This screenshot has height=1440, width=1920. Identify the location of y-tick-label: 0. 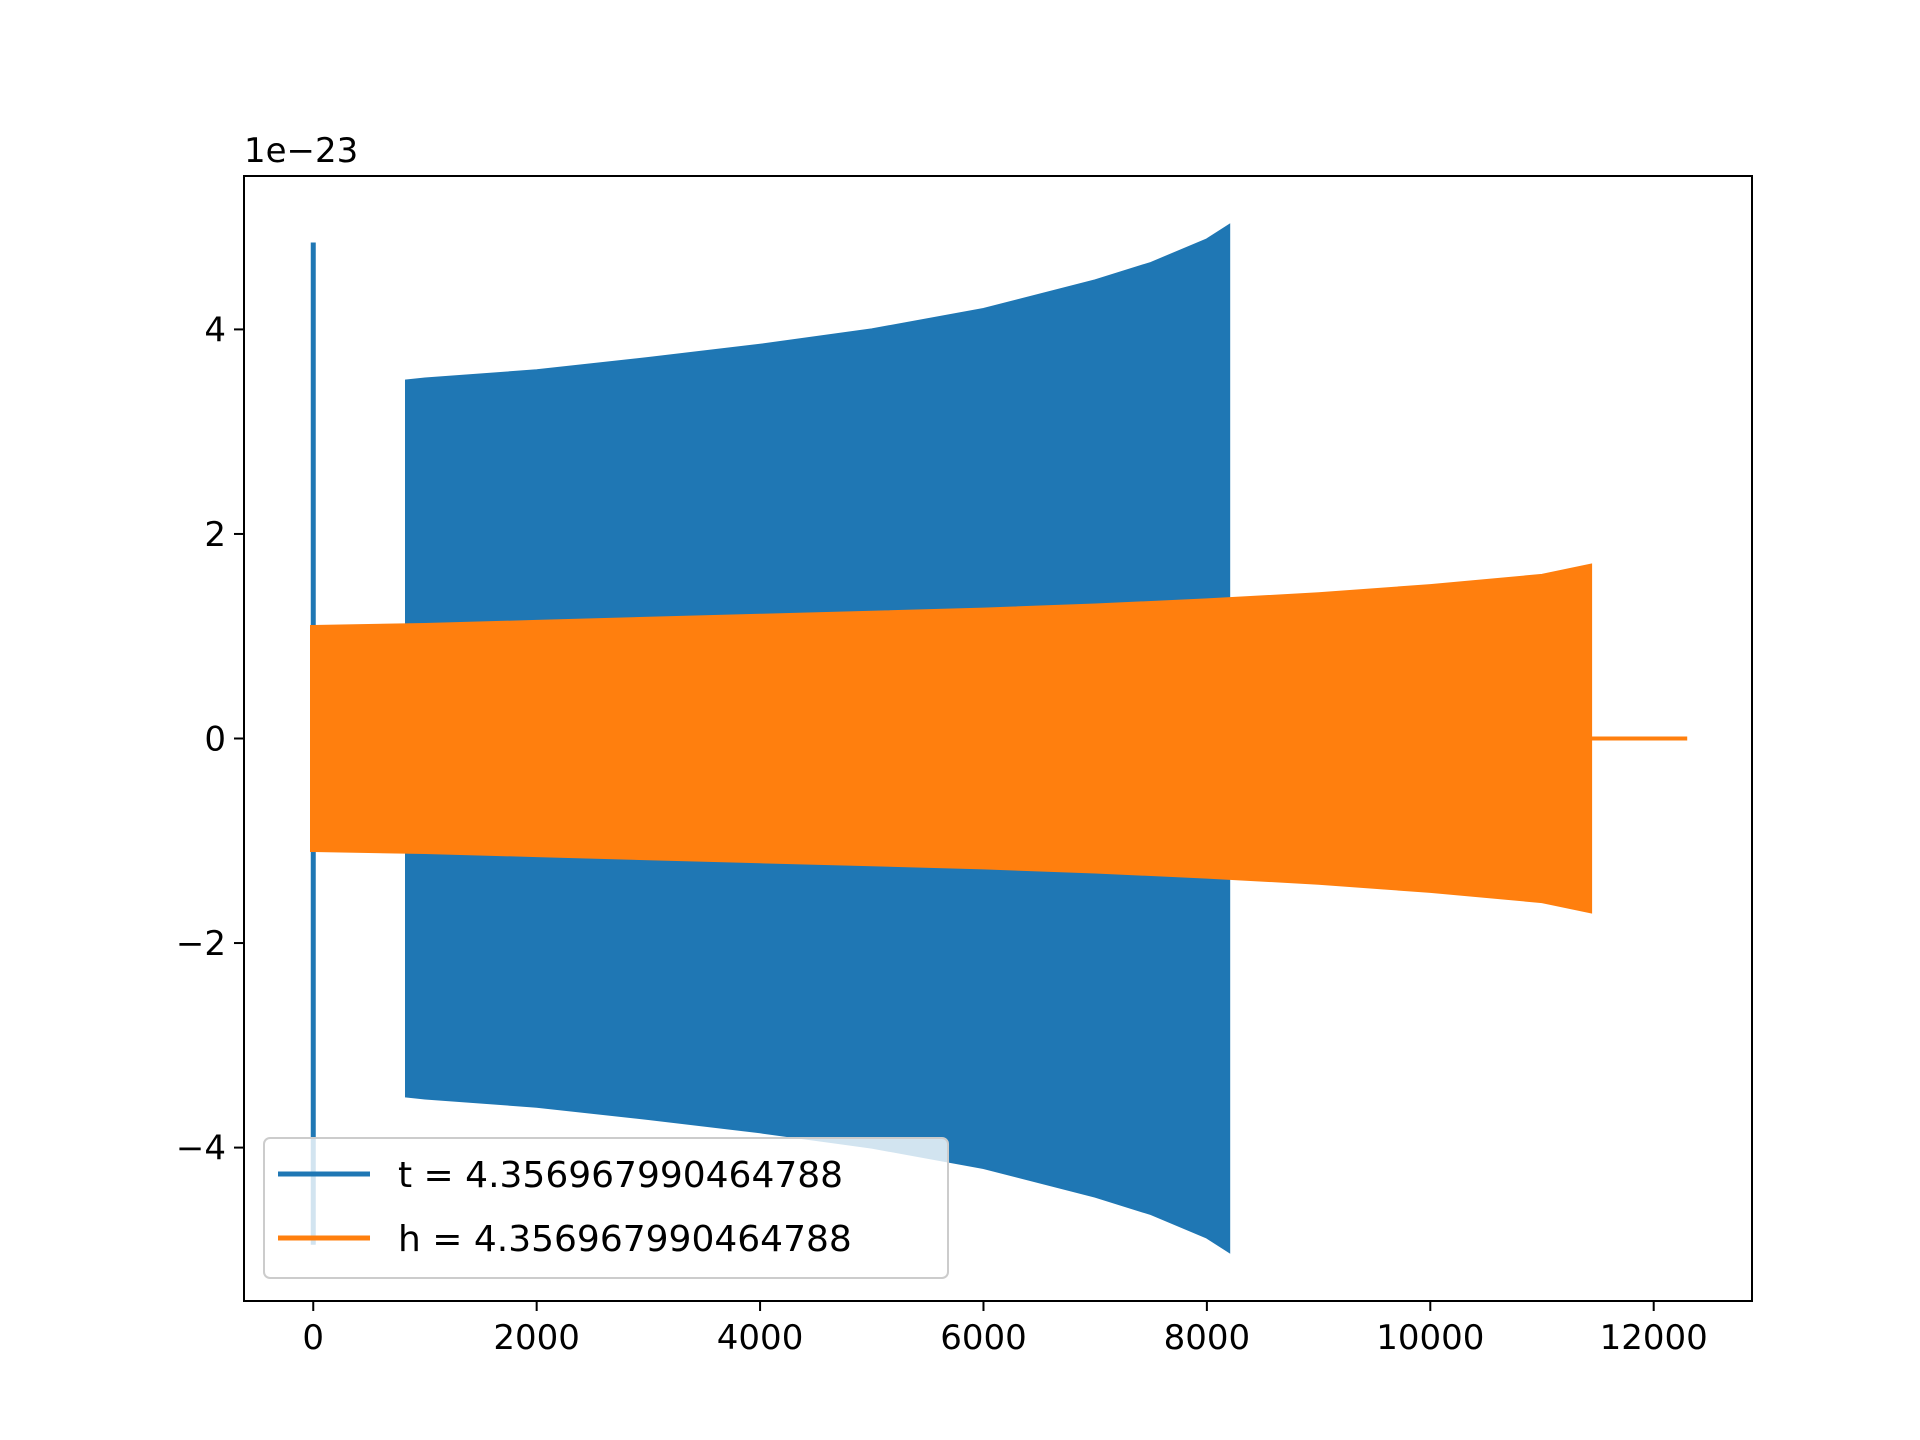
(215, 740).